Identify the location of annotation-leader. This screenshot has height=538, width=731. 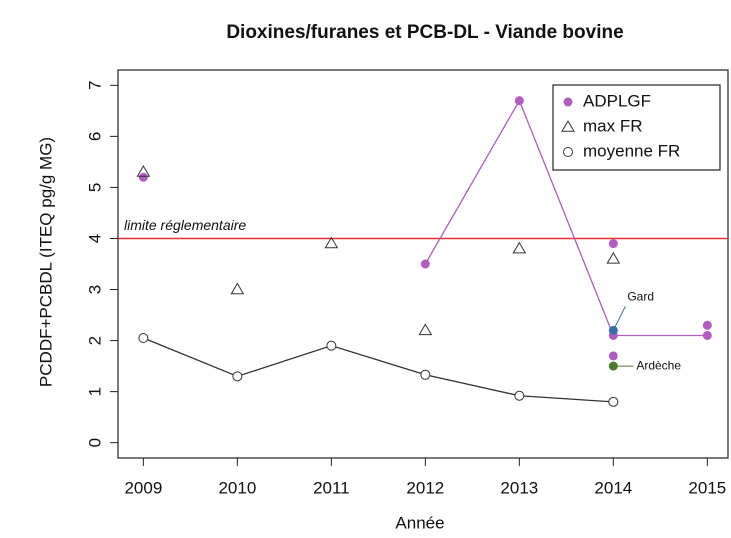
(619, 318).